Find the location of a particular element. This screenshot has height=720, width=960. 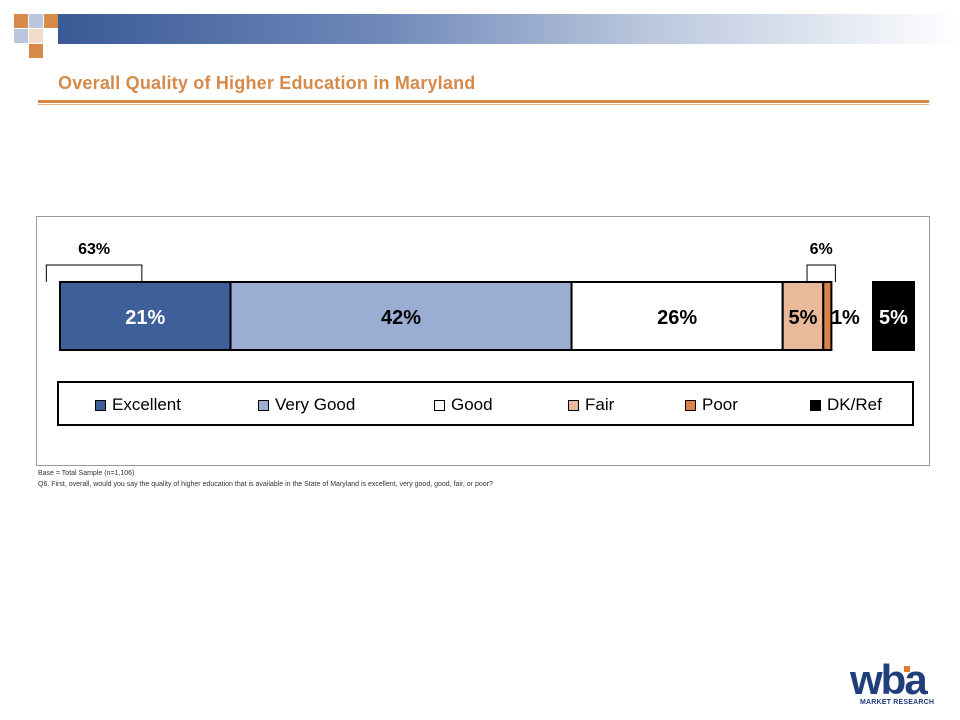

bracket-label-63: 63% is located at coordinates (94, 249).